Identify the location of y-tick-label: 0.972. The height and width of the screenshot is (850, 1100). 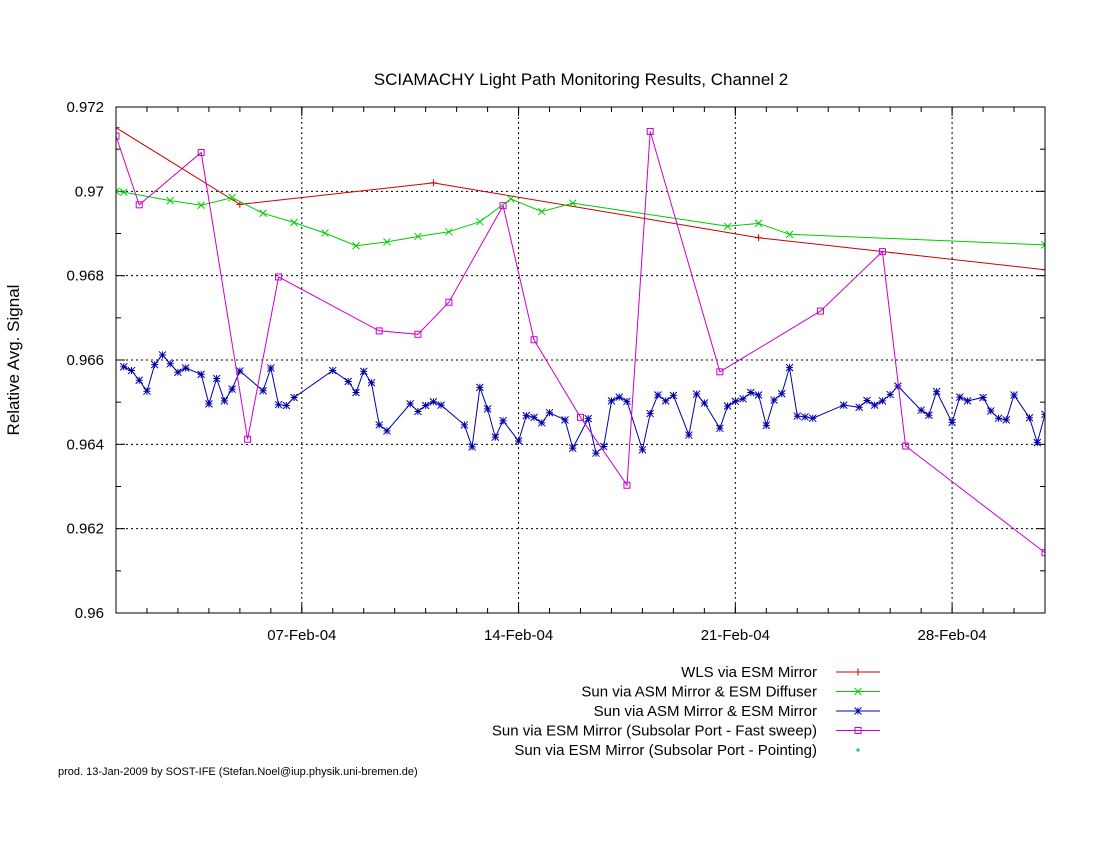
(85, 107).